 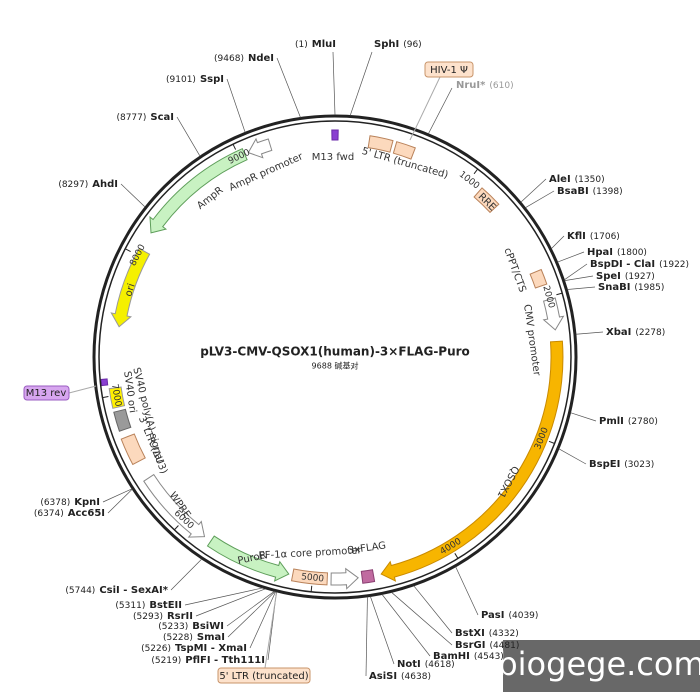 What do you see at coordinates (608, 192) in the screenshot?
I see `site-position: (1398)` at bounding box center [608, 192].